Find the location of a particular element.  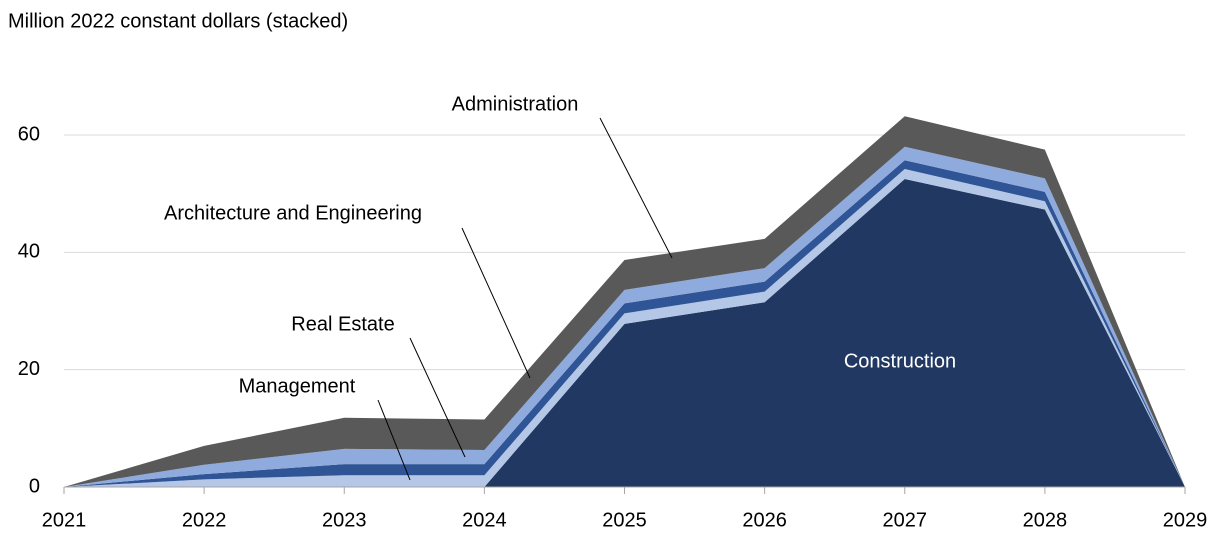

x-tick-label: 2023 is located at coordinates (344, 520).